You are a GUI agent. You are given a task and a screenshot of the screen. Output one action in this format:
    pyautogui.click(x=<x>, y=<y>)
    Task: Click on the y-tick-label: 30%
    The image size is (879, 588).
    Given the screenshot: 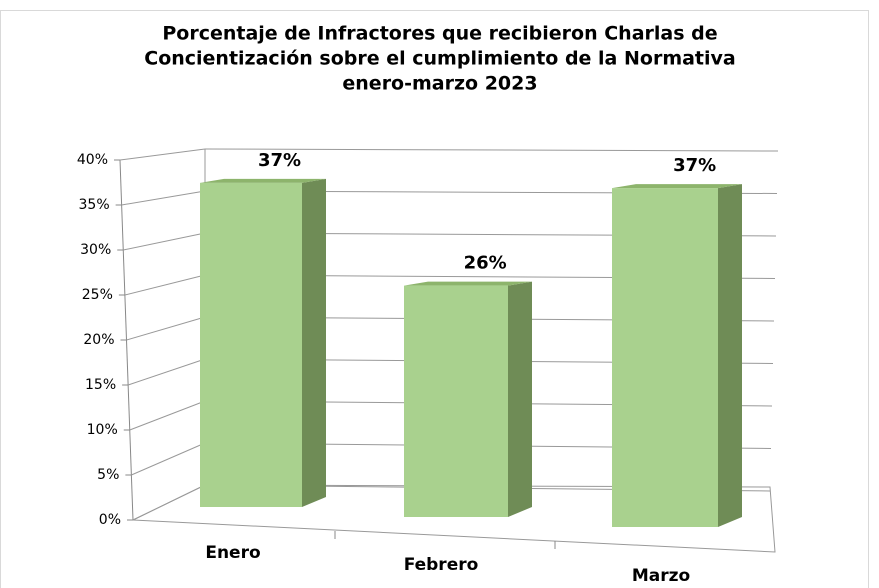 What is the action you would take?
    pyautogui.click(x=95, y=250)
    